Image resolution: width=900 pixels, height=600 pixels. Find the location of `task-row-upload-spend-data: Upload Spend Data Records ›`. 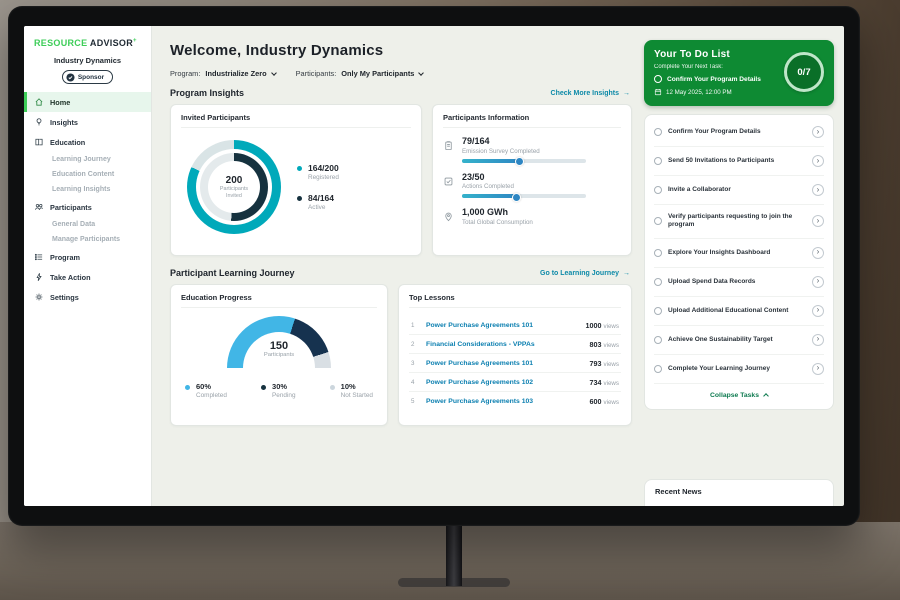

task-row-upload-spend-data: Upload Spend Data Records › is located at coordinates (739, 282).